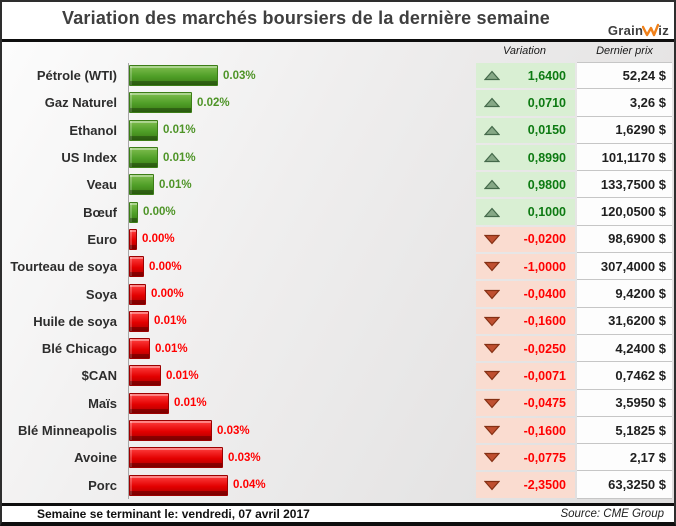  What do you see at coordinates (640, 375) in the screenshot?
I see `last-price-value: 0,7462 $` at bounding box center [640, 375].